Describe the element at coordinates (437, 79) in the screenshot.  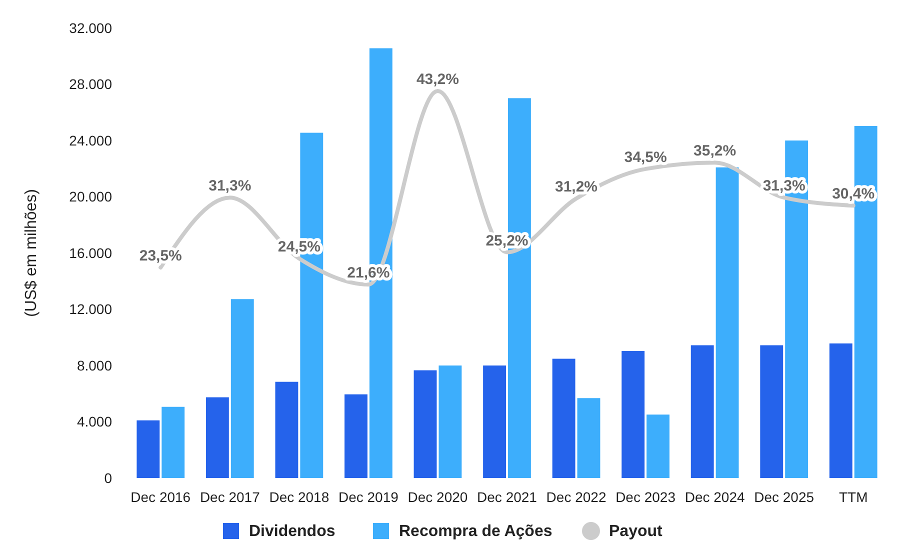
I see `data-label: 43,2%` at that location.